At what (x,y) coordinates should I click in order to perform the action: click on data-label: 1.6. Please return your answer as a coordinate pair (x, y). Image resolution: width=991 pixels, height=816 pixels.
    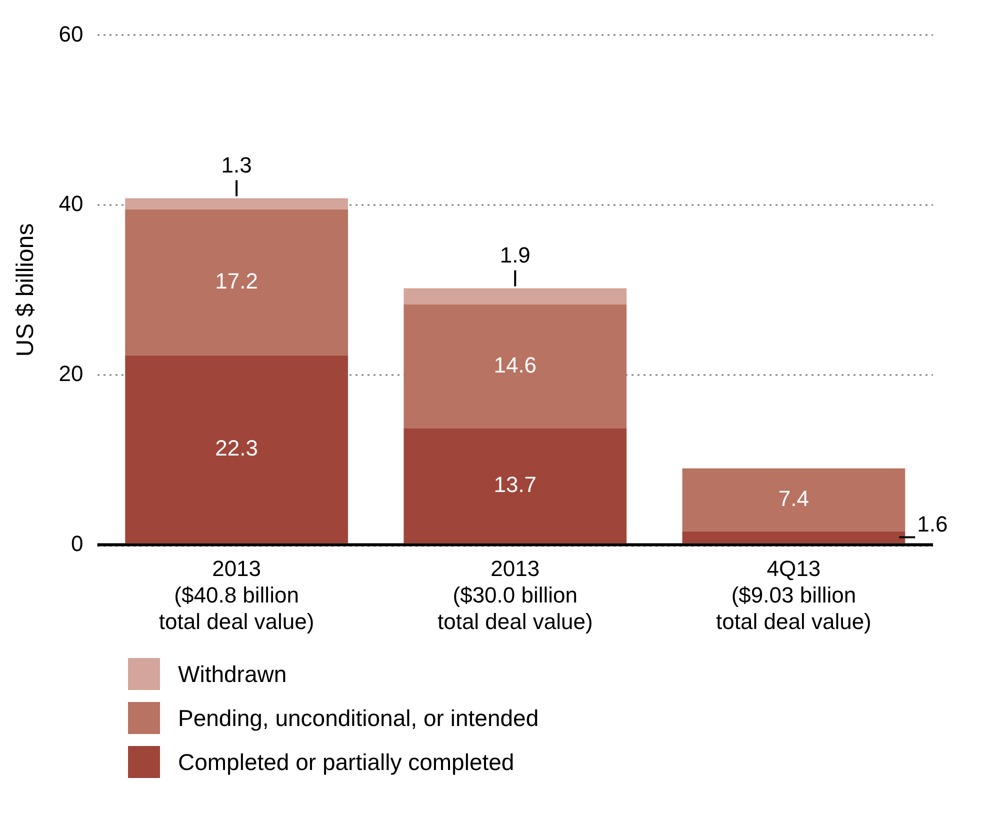
    Looking at the image, I should click on (932, 523).